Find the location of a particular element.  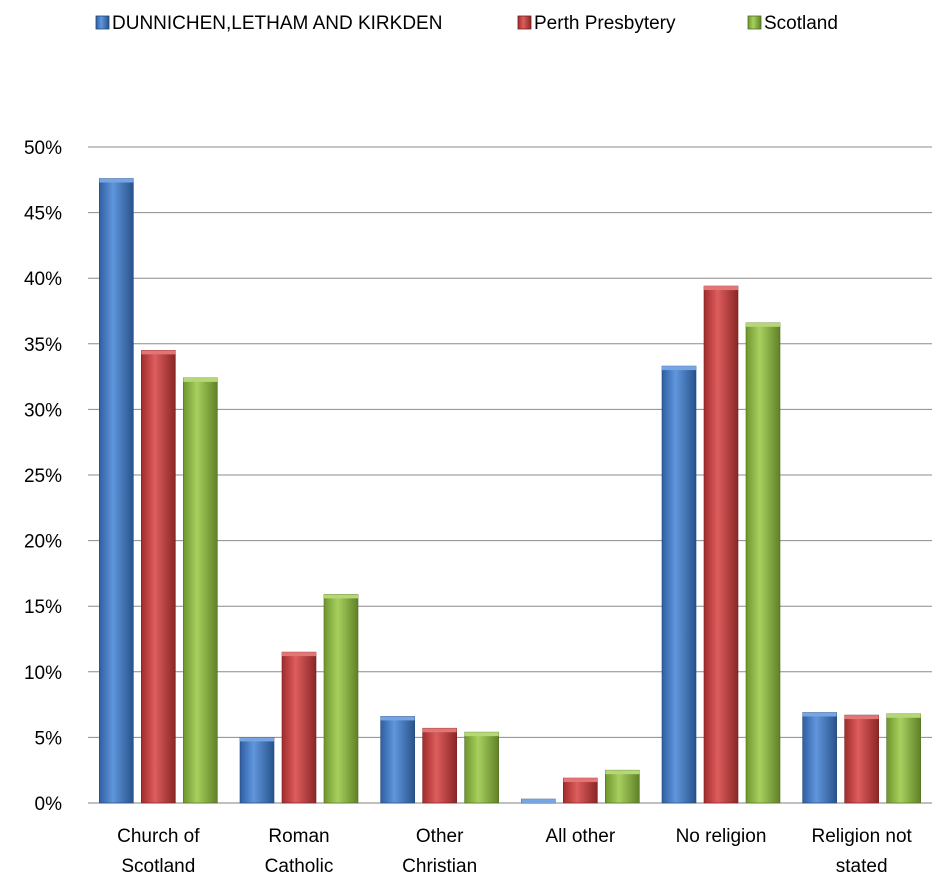

y-tick-label: 45% is located at coordinates (43, 214).